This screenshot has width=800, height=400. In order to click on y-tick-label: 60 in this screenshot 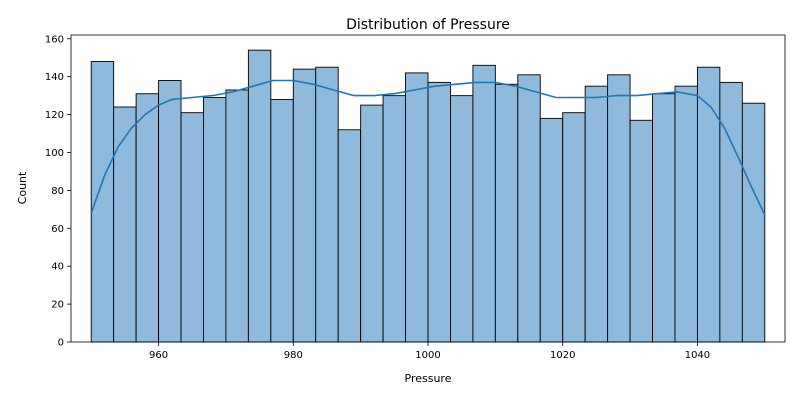, I will do `click(57, 229)`.